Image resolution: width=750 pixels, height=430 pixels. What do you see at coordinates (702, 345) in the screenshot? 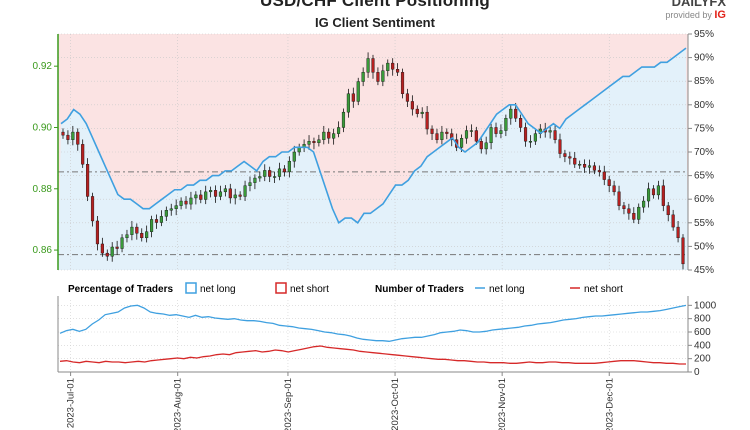
I see `lower-right-tick-label: 400` at bounding box center [702, 345].